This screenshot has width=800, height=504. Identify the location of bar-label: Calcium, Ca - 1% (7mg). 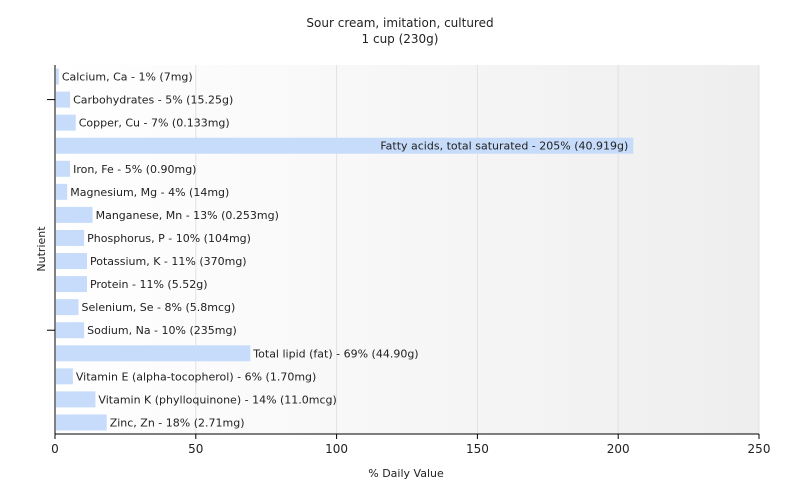
(127, 77).